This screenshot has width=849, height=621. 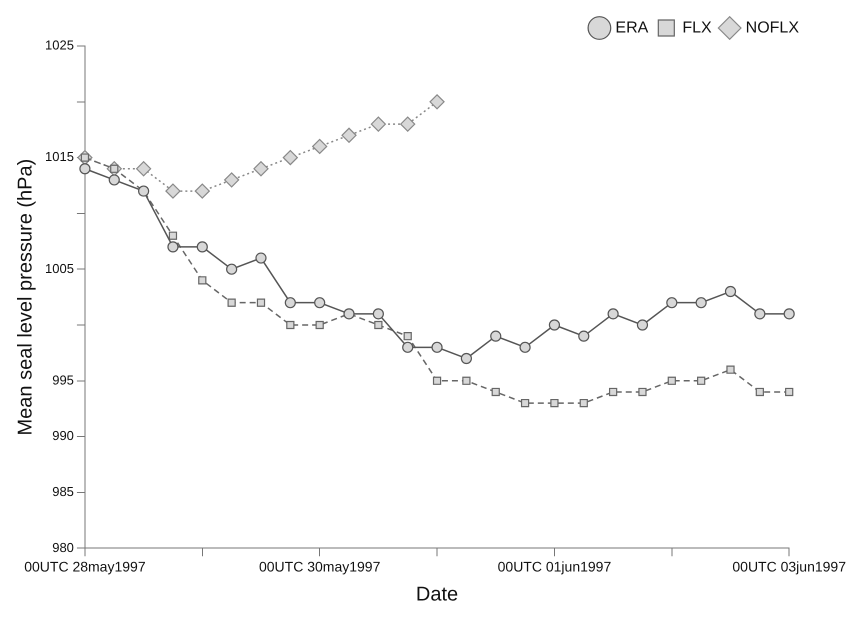 What do you see at coordinates (555, 566) in the screenshot?
I see `x-tick-label: 00UTC 01jun1997` at bounding box center [555, 566].